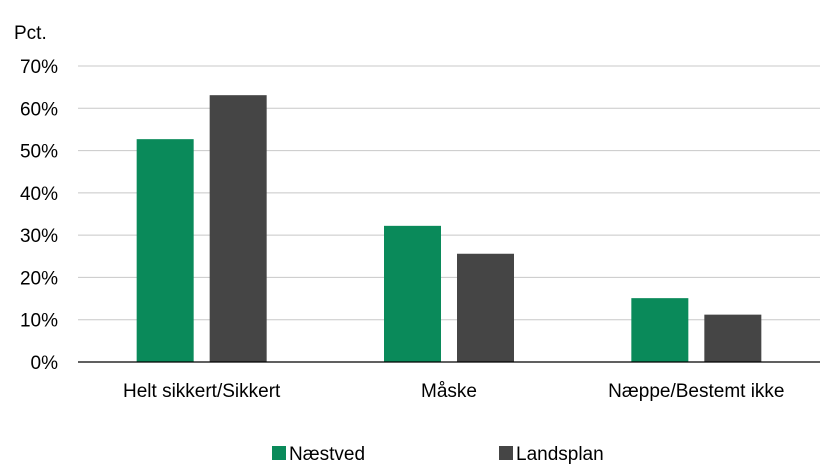 This screenshot has height=466, width=827. Describe the element at coordinates (438, 454) in the screenshot. I see `legend: Næstved Landsplan` at that location.